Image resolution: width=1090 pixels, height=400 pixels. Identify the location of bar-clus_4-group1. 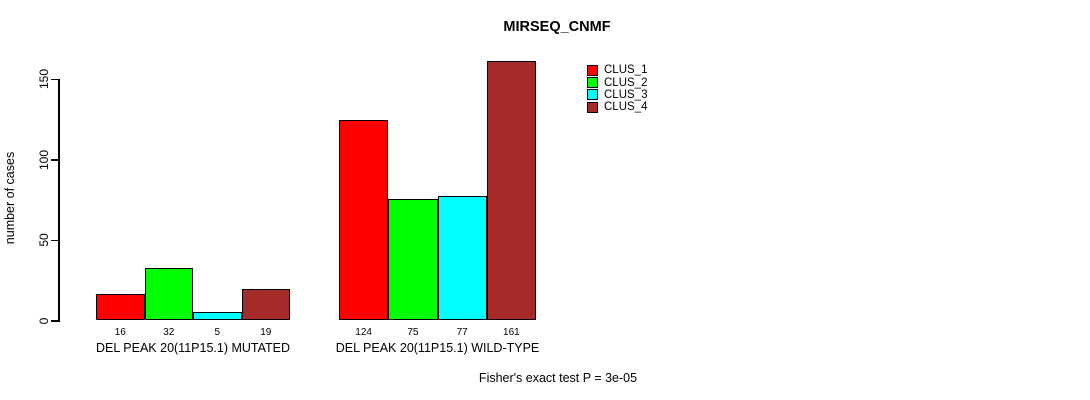
(265, 304).